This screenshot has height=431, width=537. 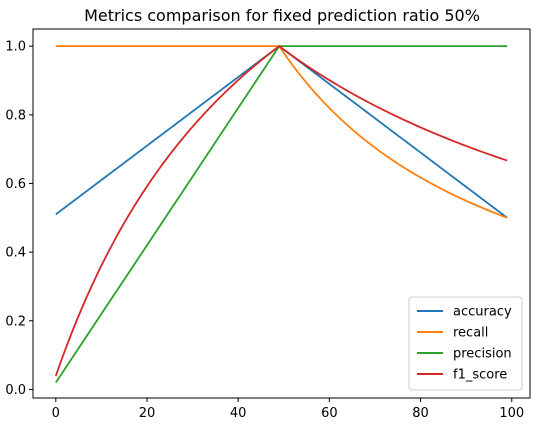 What do you see at coordinates (511, 413) in the screenshot?
I see `x-tick-label: 100` at bounding box center [511, 413].